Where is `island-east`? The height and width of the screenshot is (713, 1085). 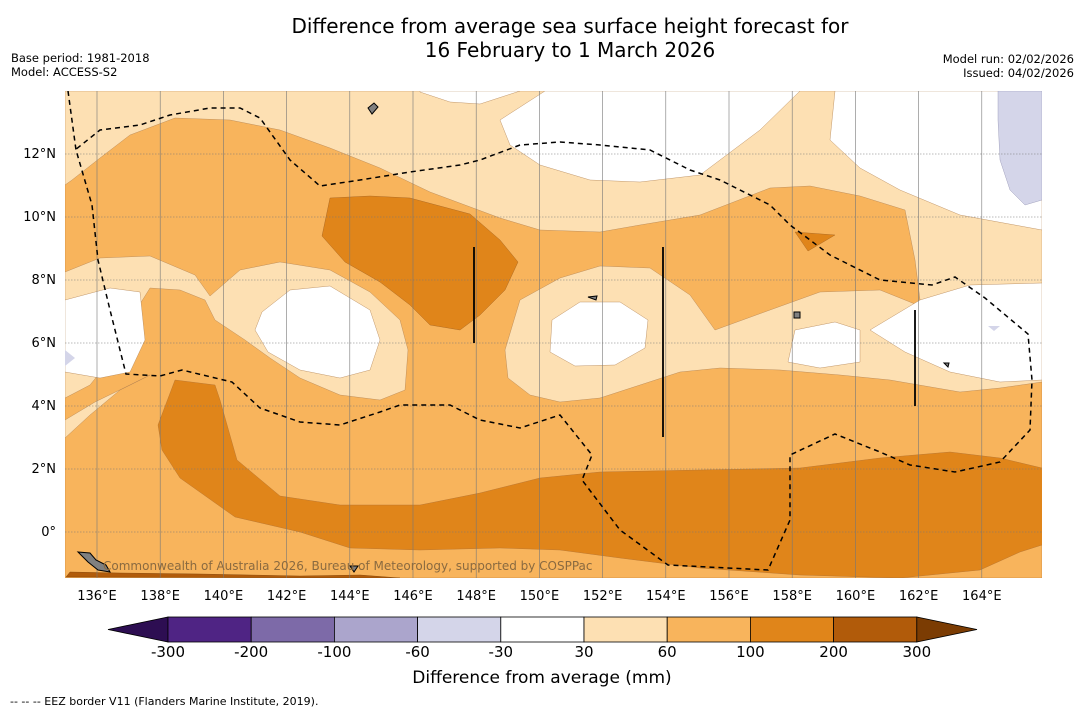 island-east is located at coordinates (797, 315).